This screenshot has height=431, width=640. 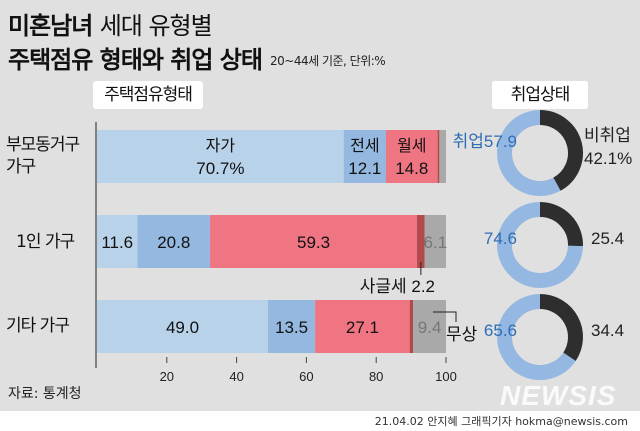 What do you see at coordinates (236, 376) in the screenshot?
I see `x-tick-label: 40` at bounding box center [236, 376].